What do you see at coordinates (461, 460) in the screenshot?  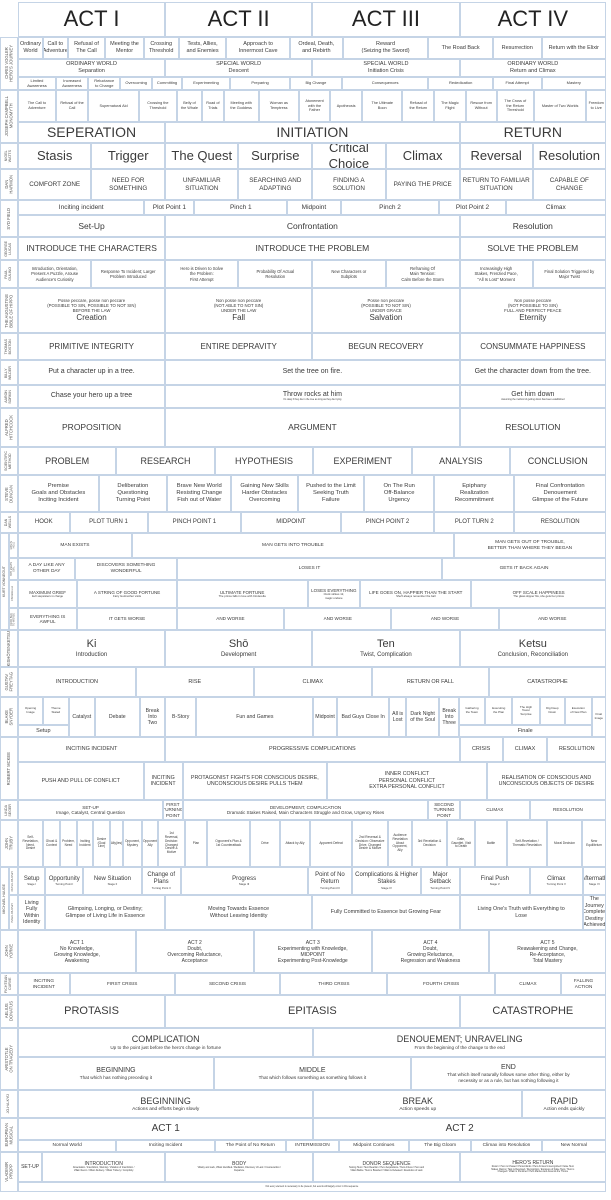 I see `stage-label: ANALYSIS` at bounding box center [461, 460].